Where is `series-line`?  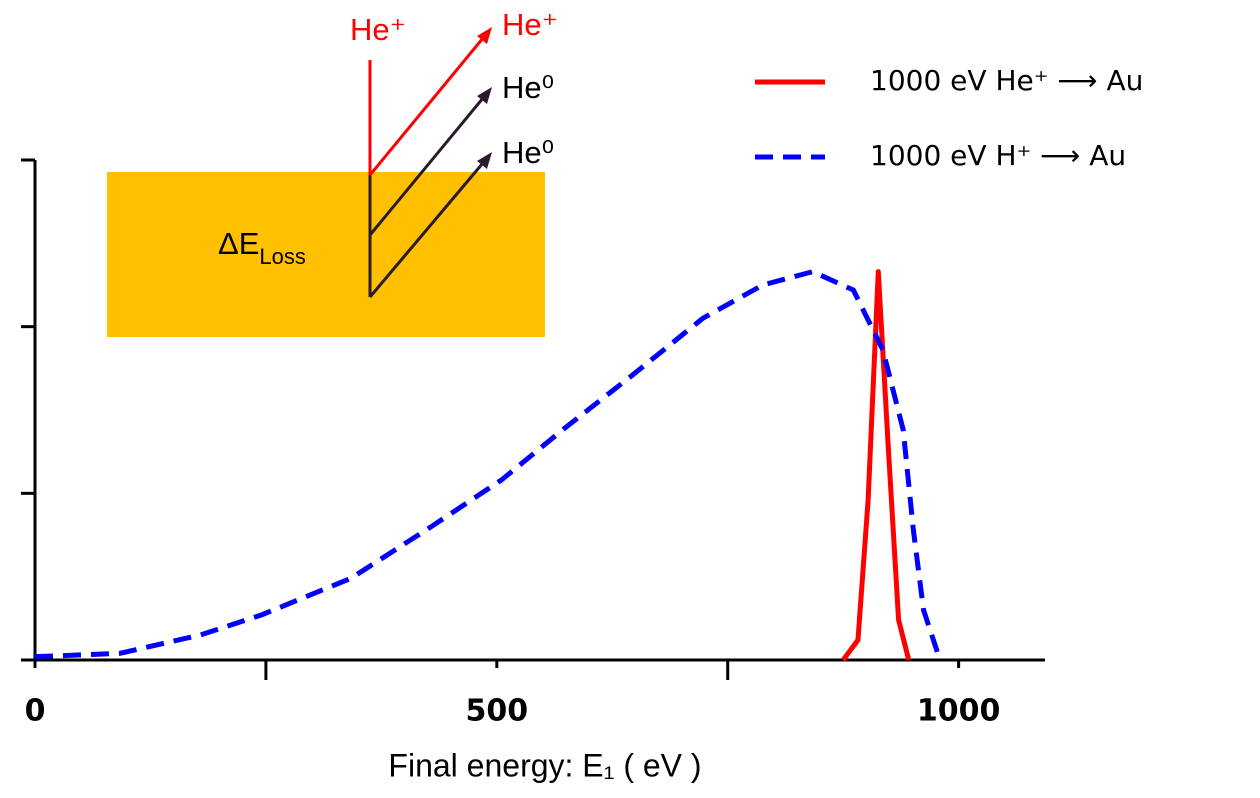 series-line is located at coordinates (876, 465).